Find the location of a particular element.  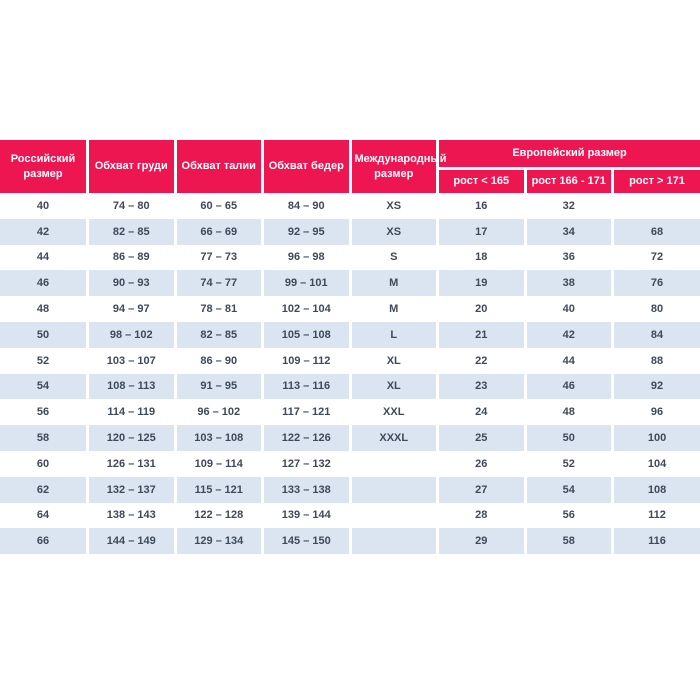

table-row: 42 82 – 85 66 – 69 92 – 95 XS 17 34 68 is located at coordinates (350, 231).